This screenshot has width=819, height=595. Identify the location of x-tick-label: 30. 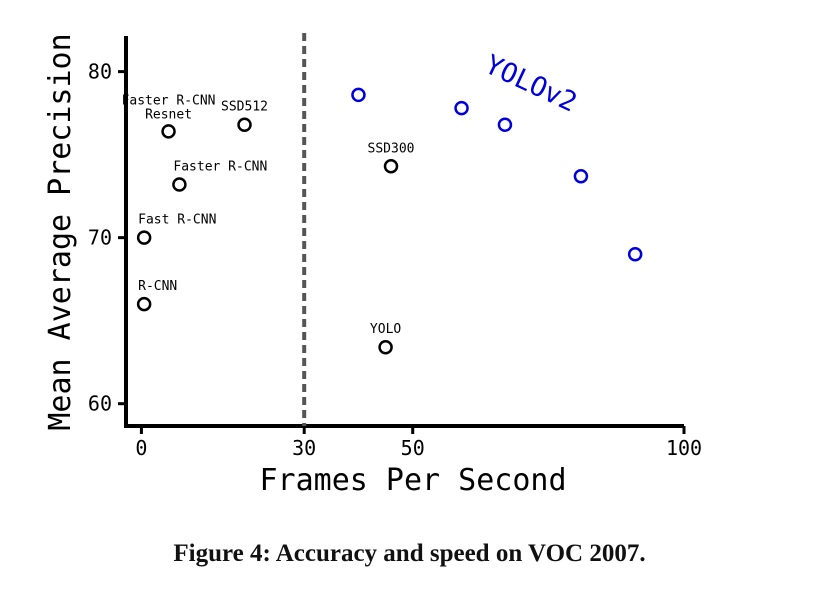
(304, 448).